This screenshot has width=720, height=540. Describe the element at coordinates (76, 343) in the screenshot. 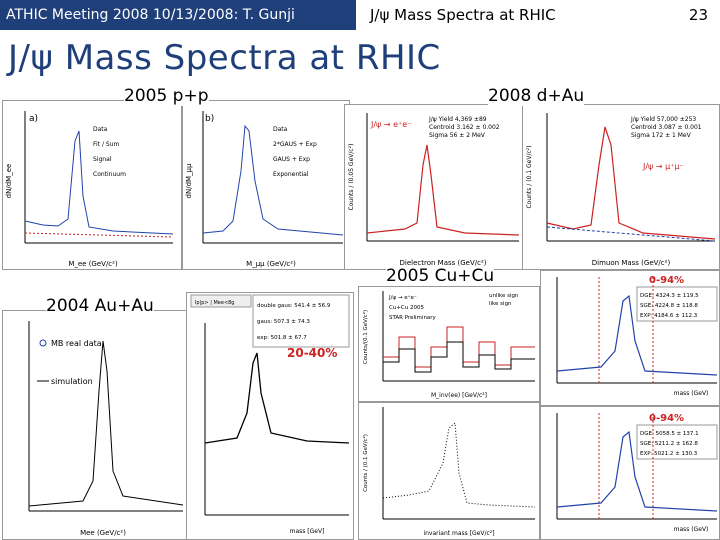

I see `auau-left-legend-0: MB real data` at that location.